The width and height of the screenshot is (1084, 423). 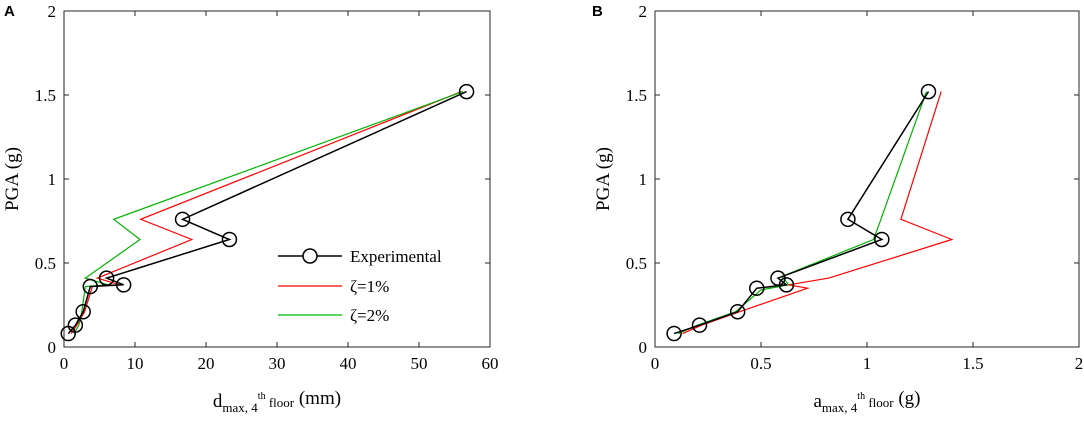 I want to click on x-axis-title-main: a, so click(x=817, y=401).